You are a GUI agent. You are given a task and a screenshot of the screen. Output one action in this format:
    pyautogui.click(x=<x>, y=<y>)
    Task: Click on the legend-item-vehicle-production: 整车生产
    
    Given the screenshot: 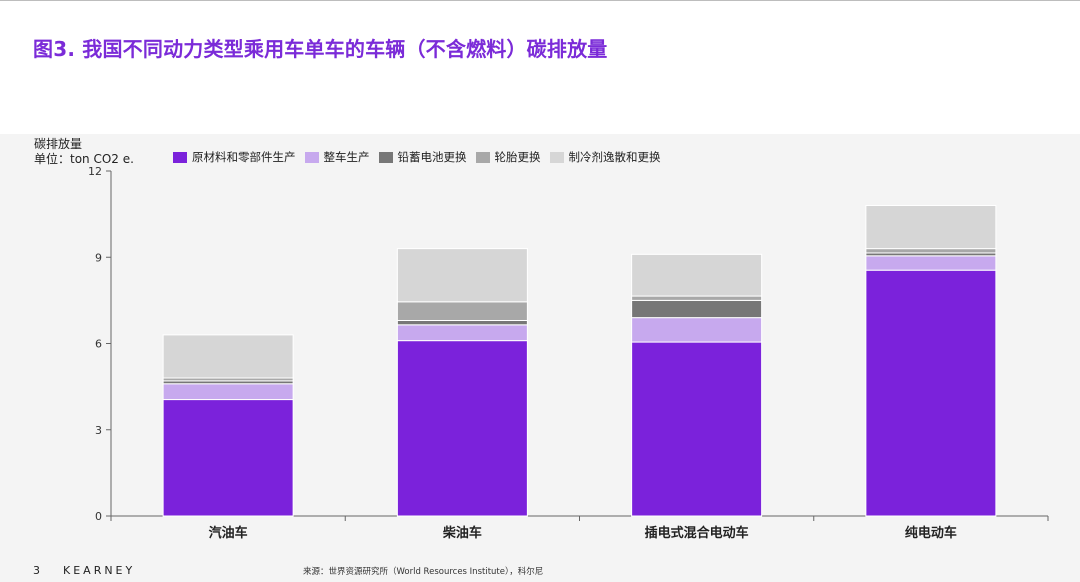 What is the action you would take?
    pyautogui.click(x=337, y=157)
    